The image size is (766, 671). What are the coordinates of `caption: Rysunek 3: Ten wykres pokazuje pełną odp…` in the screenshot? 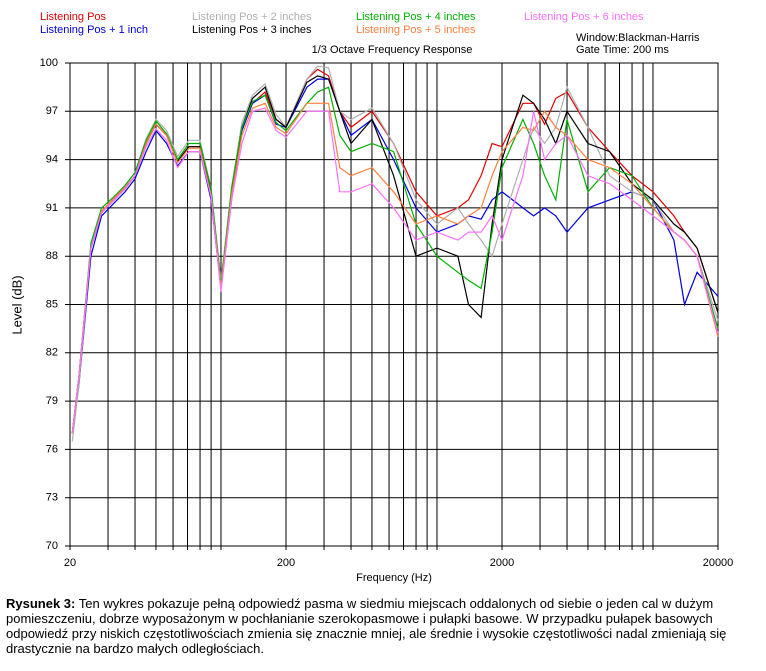 It's located at (378, 626).